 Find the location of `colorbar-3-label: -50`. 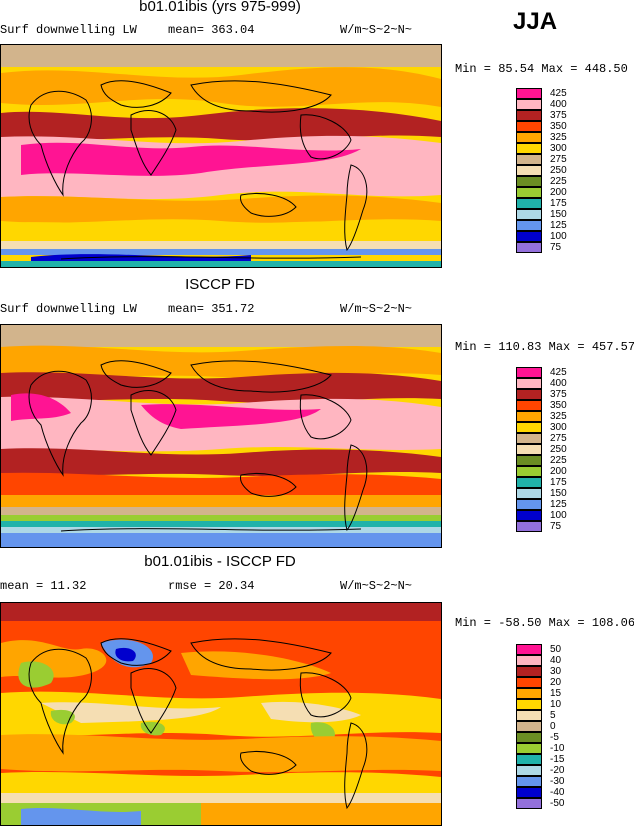

colorbar-3-label: -50 is located at coordinates (557, 803).